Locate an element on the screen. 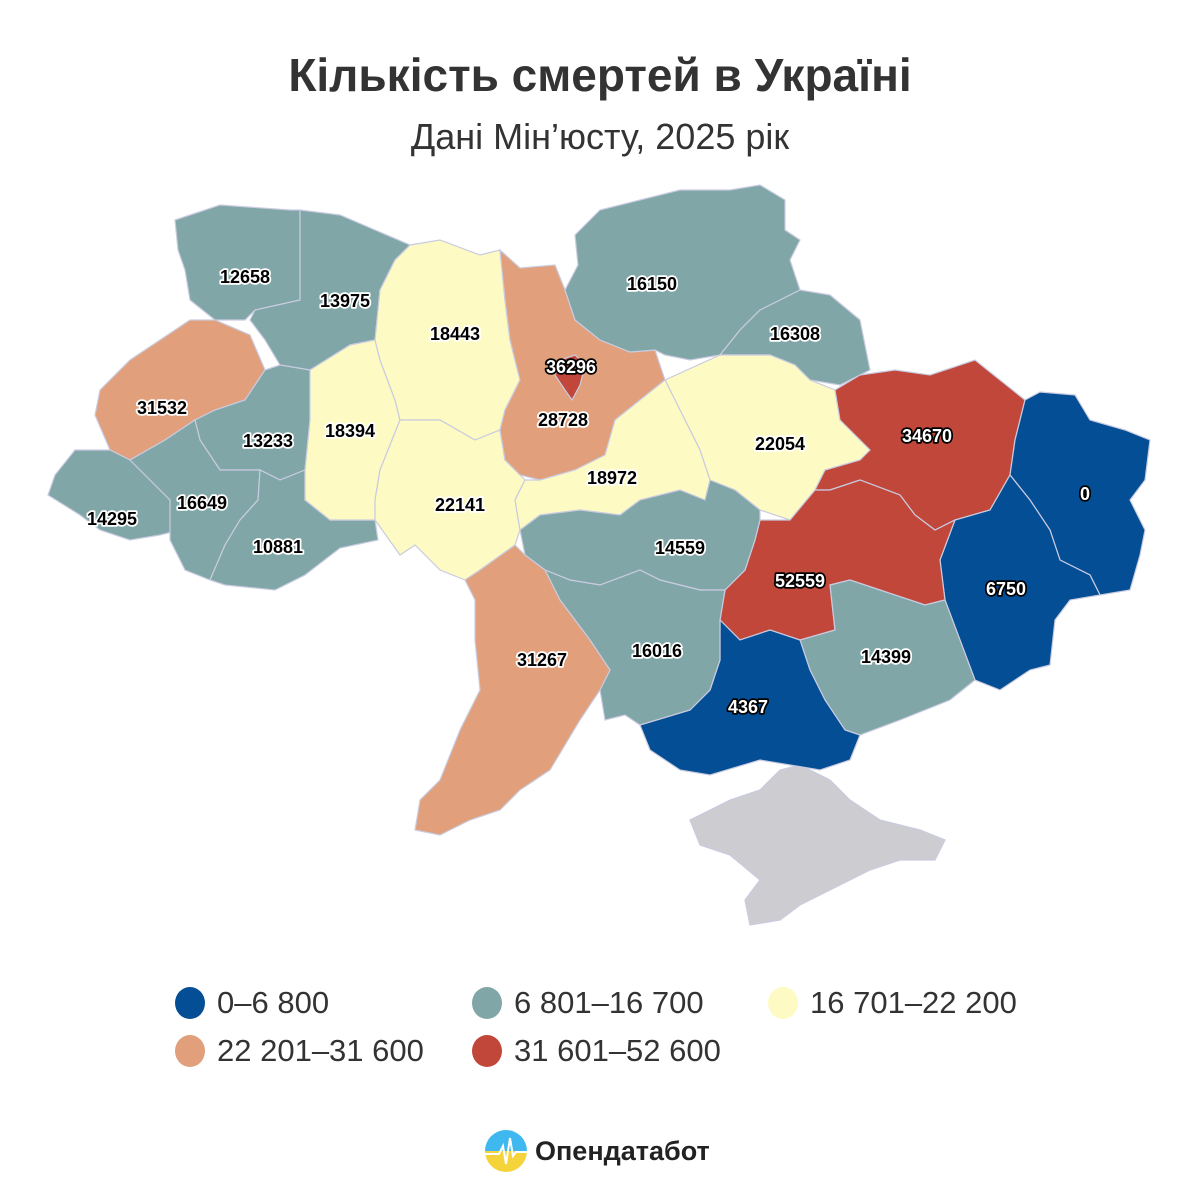 The width and height of the screenshot is (1200, 1200). legend-label: 0–6 800 is located at coordinates (273, 1002).